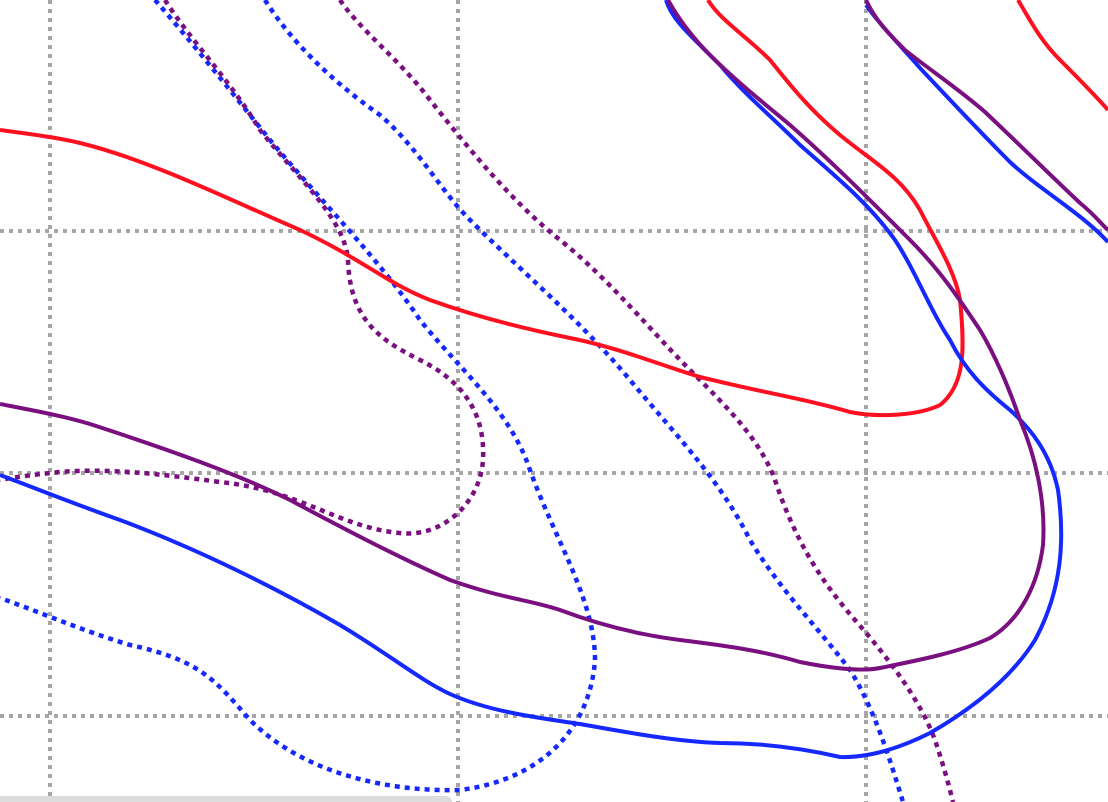 This screenshot has height=802, width=1108. I want to click on solid-red-track-upper-right, so click(1062, 56).